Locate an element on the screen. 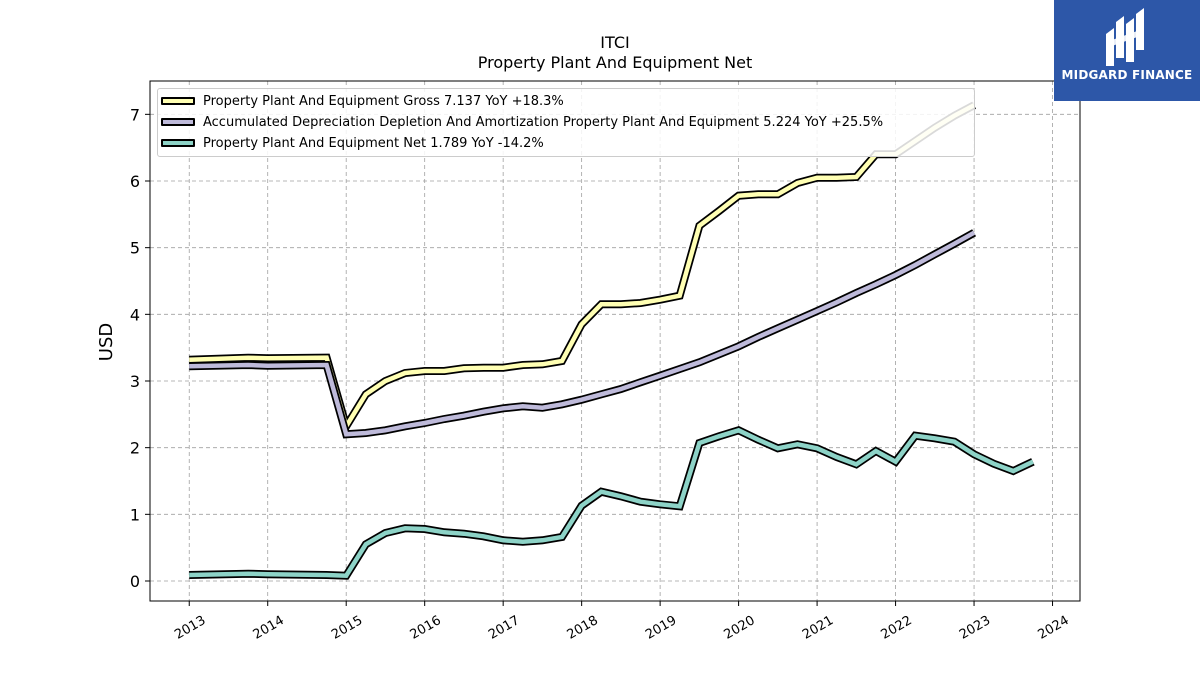  x-tick-label: 2022 is located at coordinates (897, 628).